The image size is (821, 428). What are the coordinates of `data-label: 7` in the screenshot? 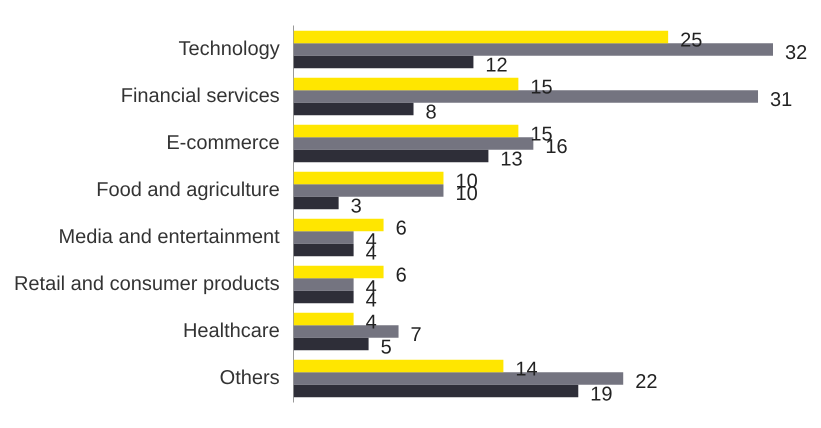 It's located at (416, 335).